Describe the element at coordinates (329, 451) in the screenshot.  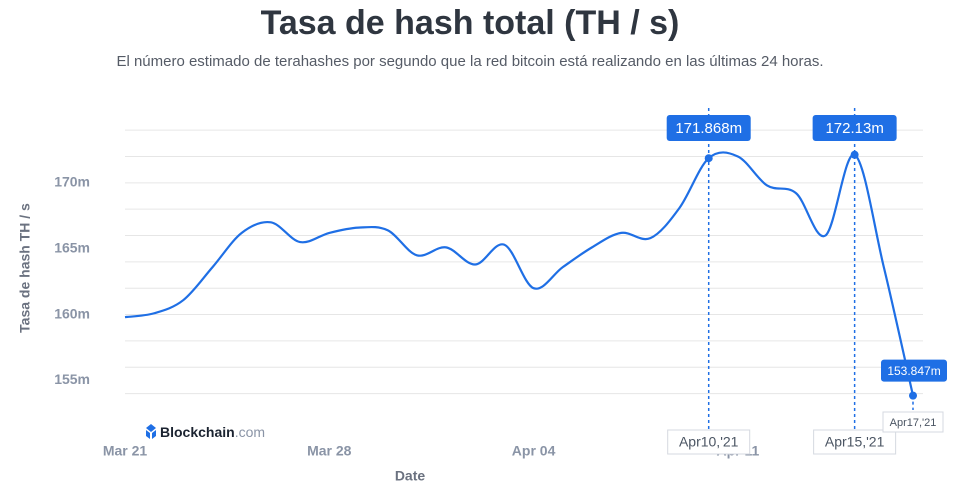
I see `x-tick-label: Mar 28` at that location.